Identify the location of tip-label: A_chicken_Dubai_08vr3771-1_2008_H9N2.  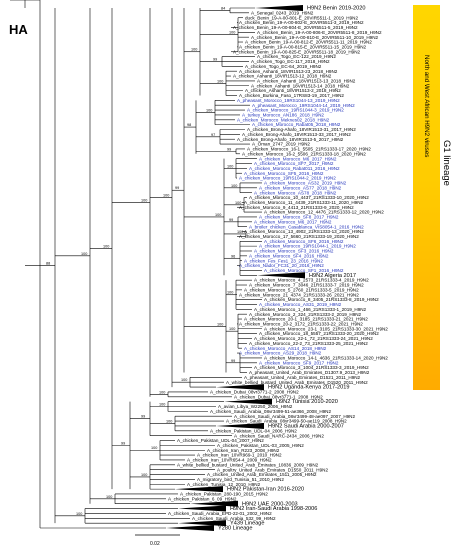
(278, 396).